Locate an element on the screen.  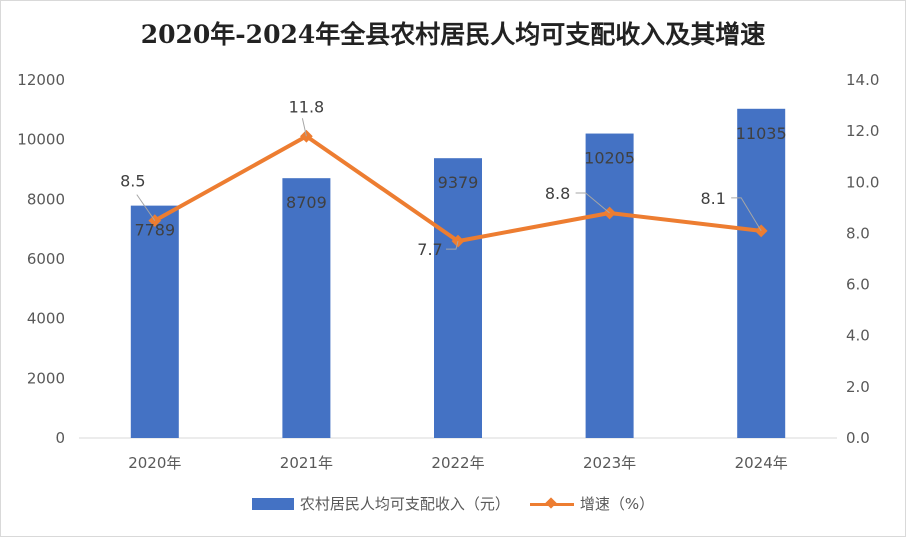
line-value-label: 8.1 is located at coordinates (712, 198).